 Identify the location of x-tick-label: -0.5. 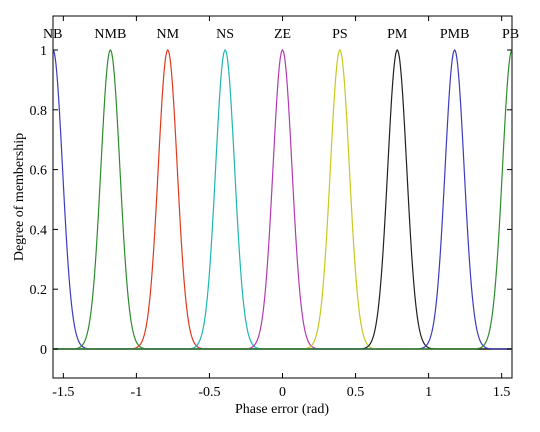
(209, 392).